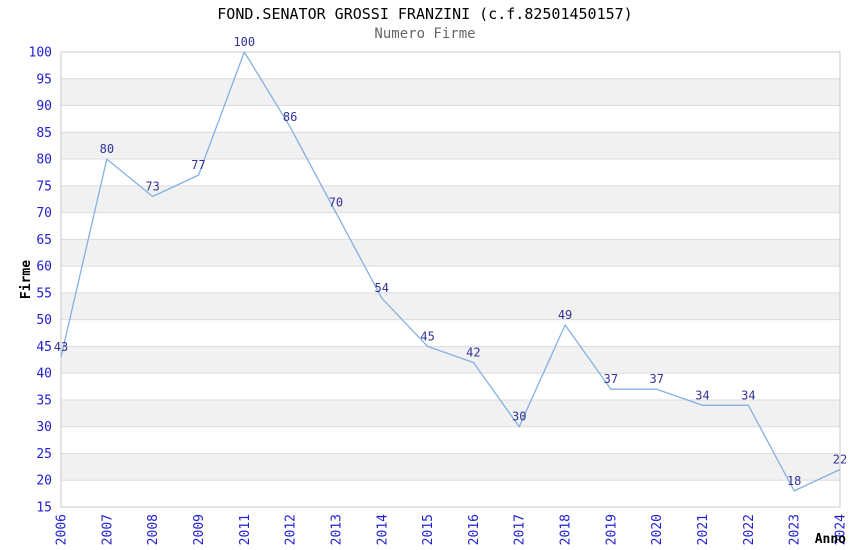 The height and width of the screenshot is (550, 850). What do you see at coordinates (44, 347) in the screenshot?
I see `y-tick-label: 45` at bounding box center [44, 347].